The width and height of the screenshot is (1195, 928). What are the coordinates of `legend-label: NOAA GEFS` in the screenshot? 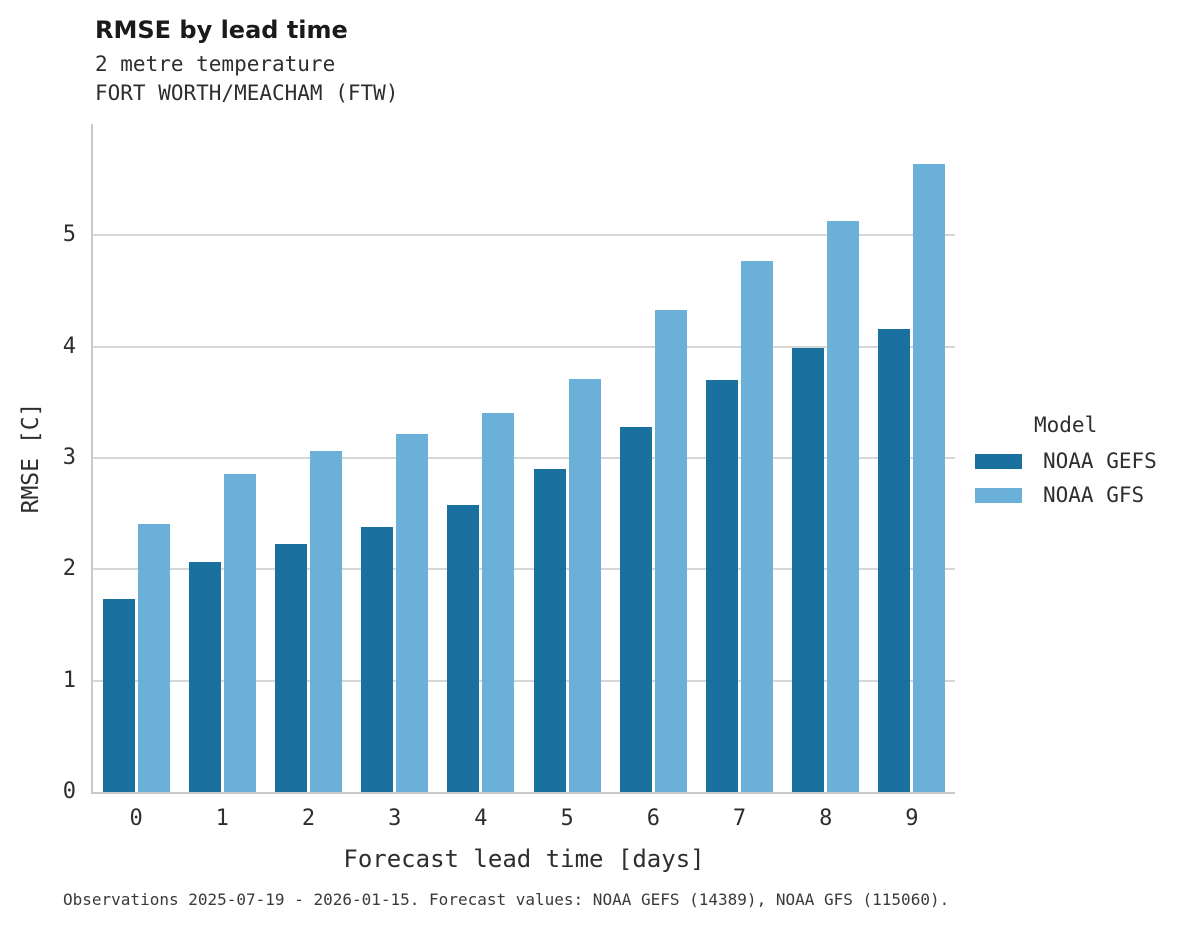 It's located at (1100, 461).